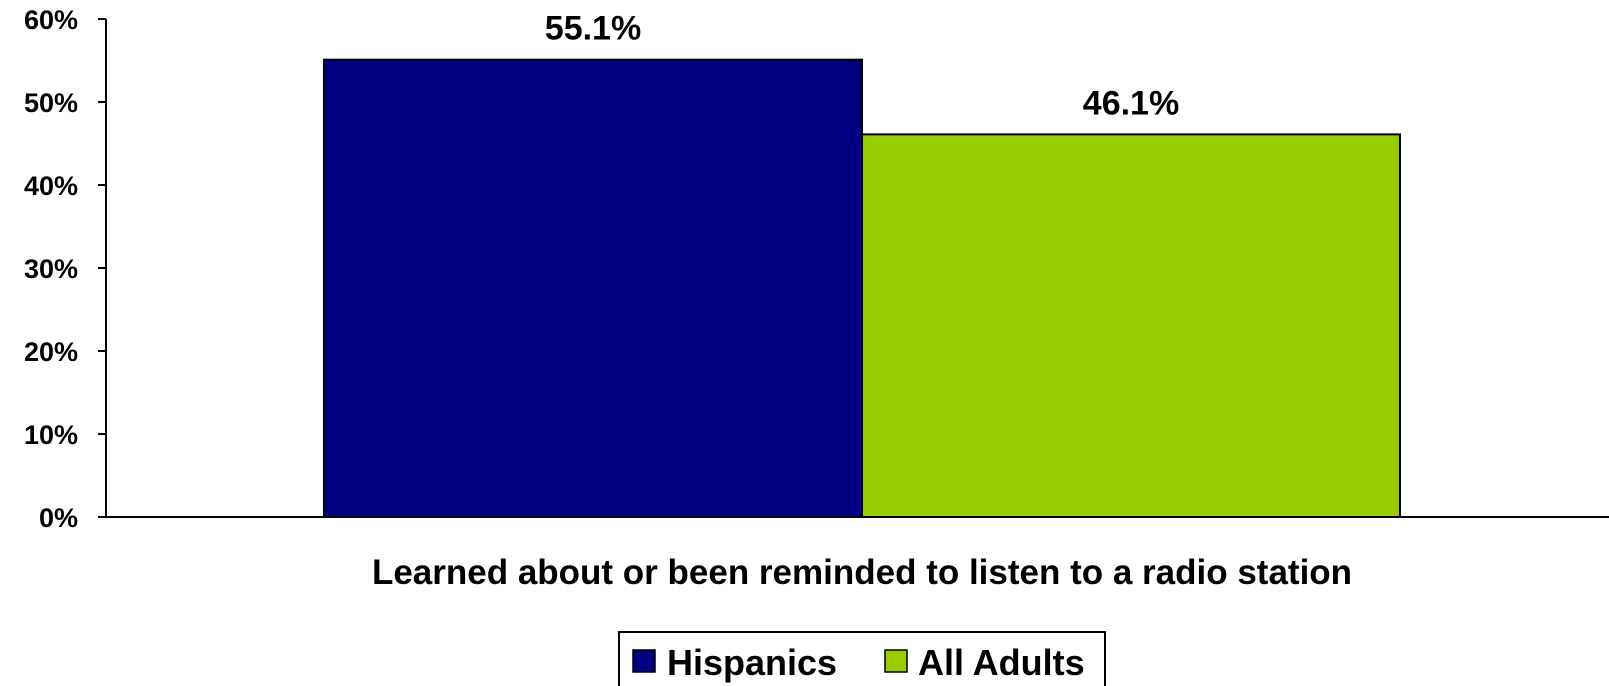 The width and height of the screenshot is (1609, 686). I want to click on legend-box, so click(862, 658).